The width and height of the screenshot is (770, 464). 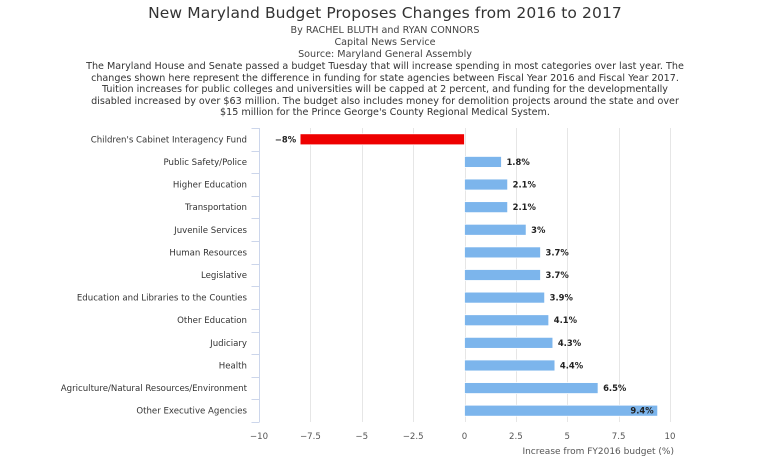 I want to click on data-label: 4.1%, so click(x=566, y=320).